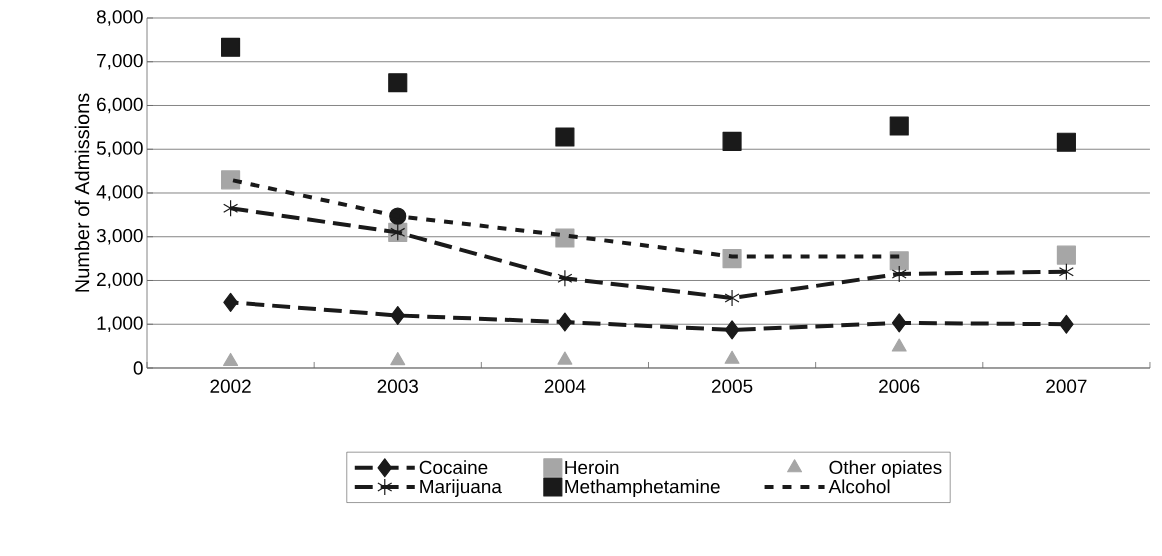 This screenshot has height=556, width=1162. What do you see at coordinates (120, 324) in the screenshot?
I see `y-tick-label: 1,000` at bounding box center [120, 324].